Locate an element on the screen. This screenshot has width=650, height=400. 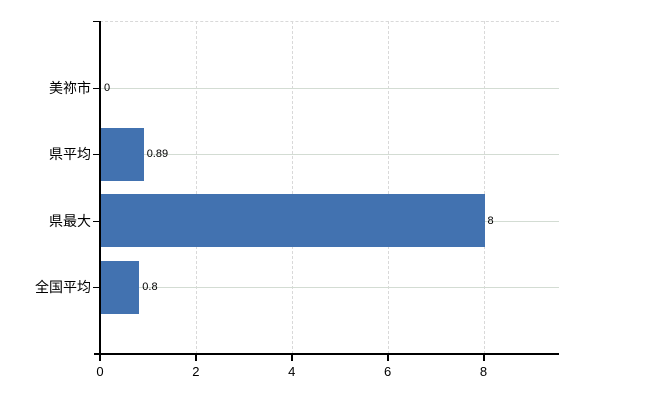
category-label: 美祢市 is located at coordinates (70, 87).